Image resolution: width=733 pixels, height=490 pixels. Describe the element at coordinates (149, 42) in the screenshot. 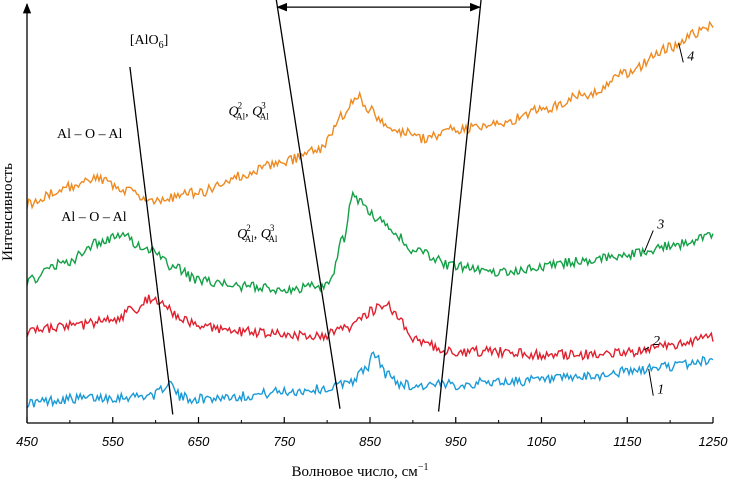

I see `annotation-1: [AlO6]` at that location.